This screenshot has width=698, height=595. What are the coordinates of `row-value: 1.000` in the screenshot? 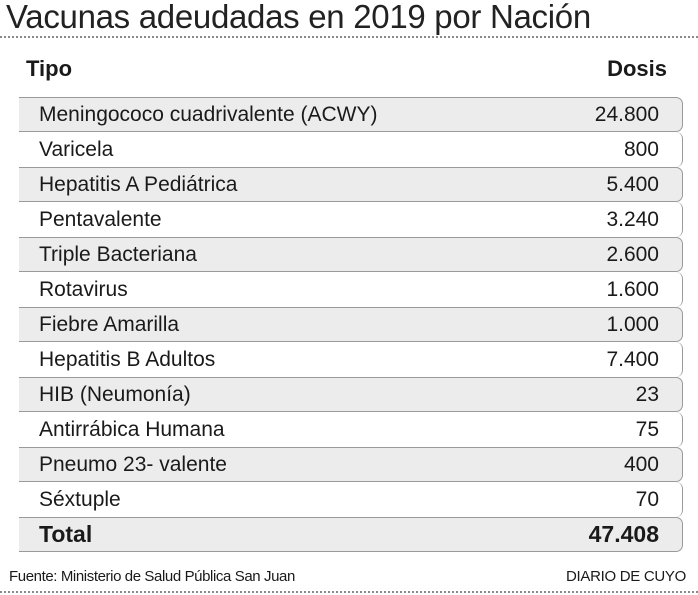 It's located at (632, 324).